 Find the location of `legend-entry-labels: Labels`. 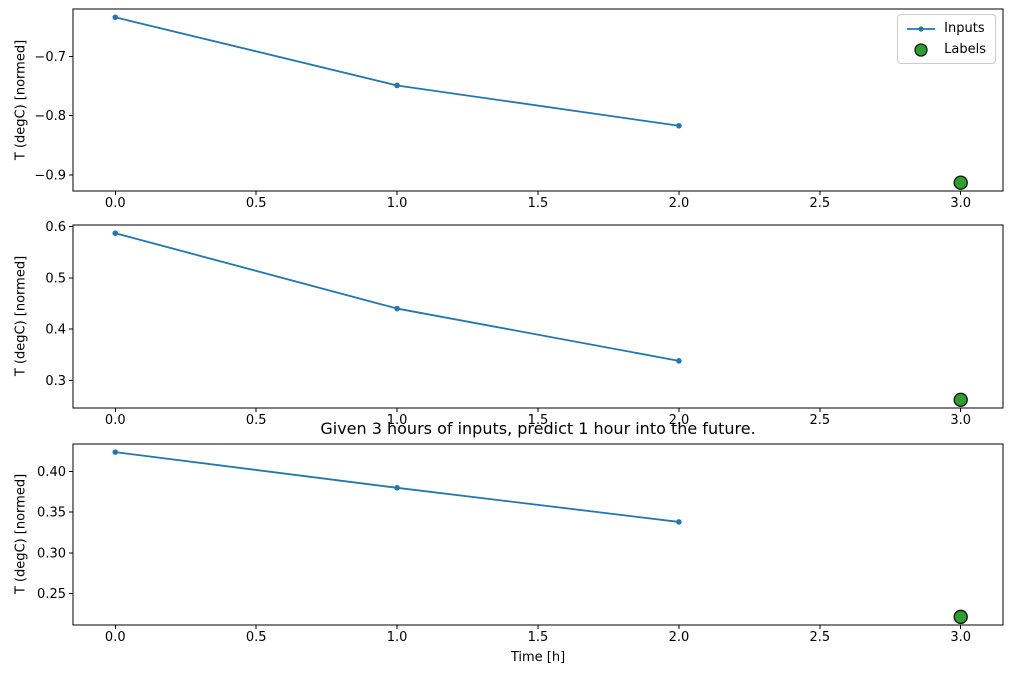

legend-entry-labels: Labels is located at coordinates (945, 49).